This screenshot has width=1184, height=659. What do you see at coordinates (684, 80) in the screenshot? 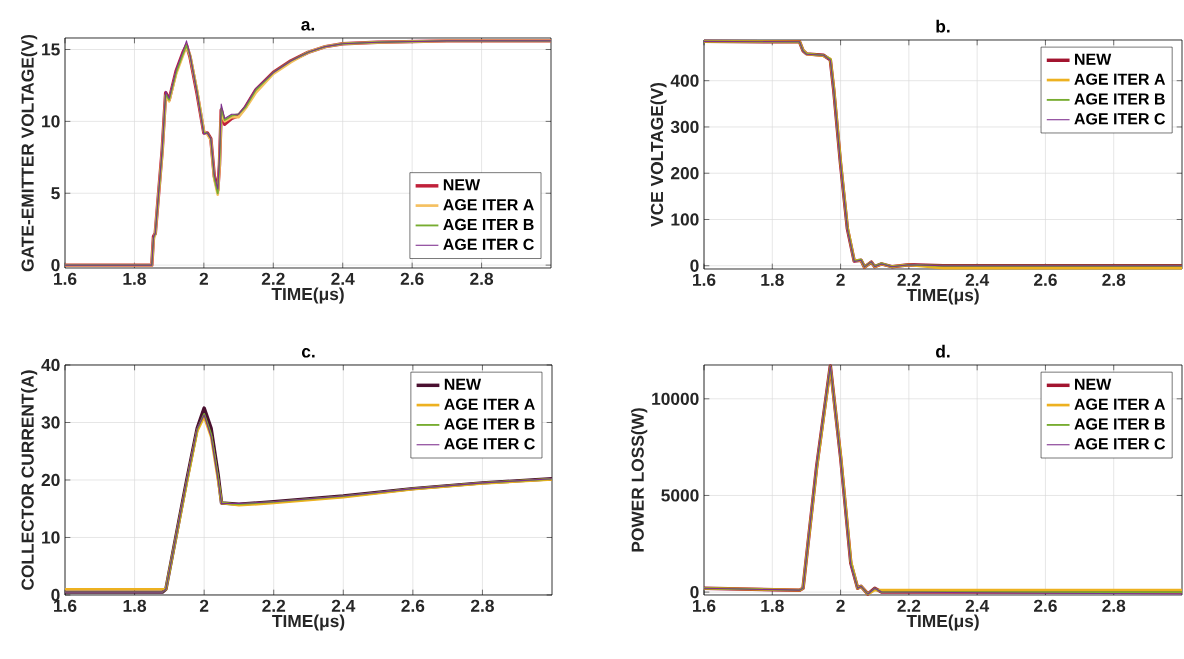
I see `y-tick-label: 400` at bounding box center [684, 80].